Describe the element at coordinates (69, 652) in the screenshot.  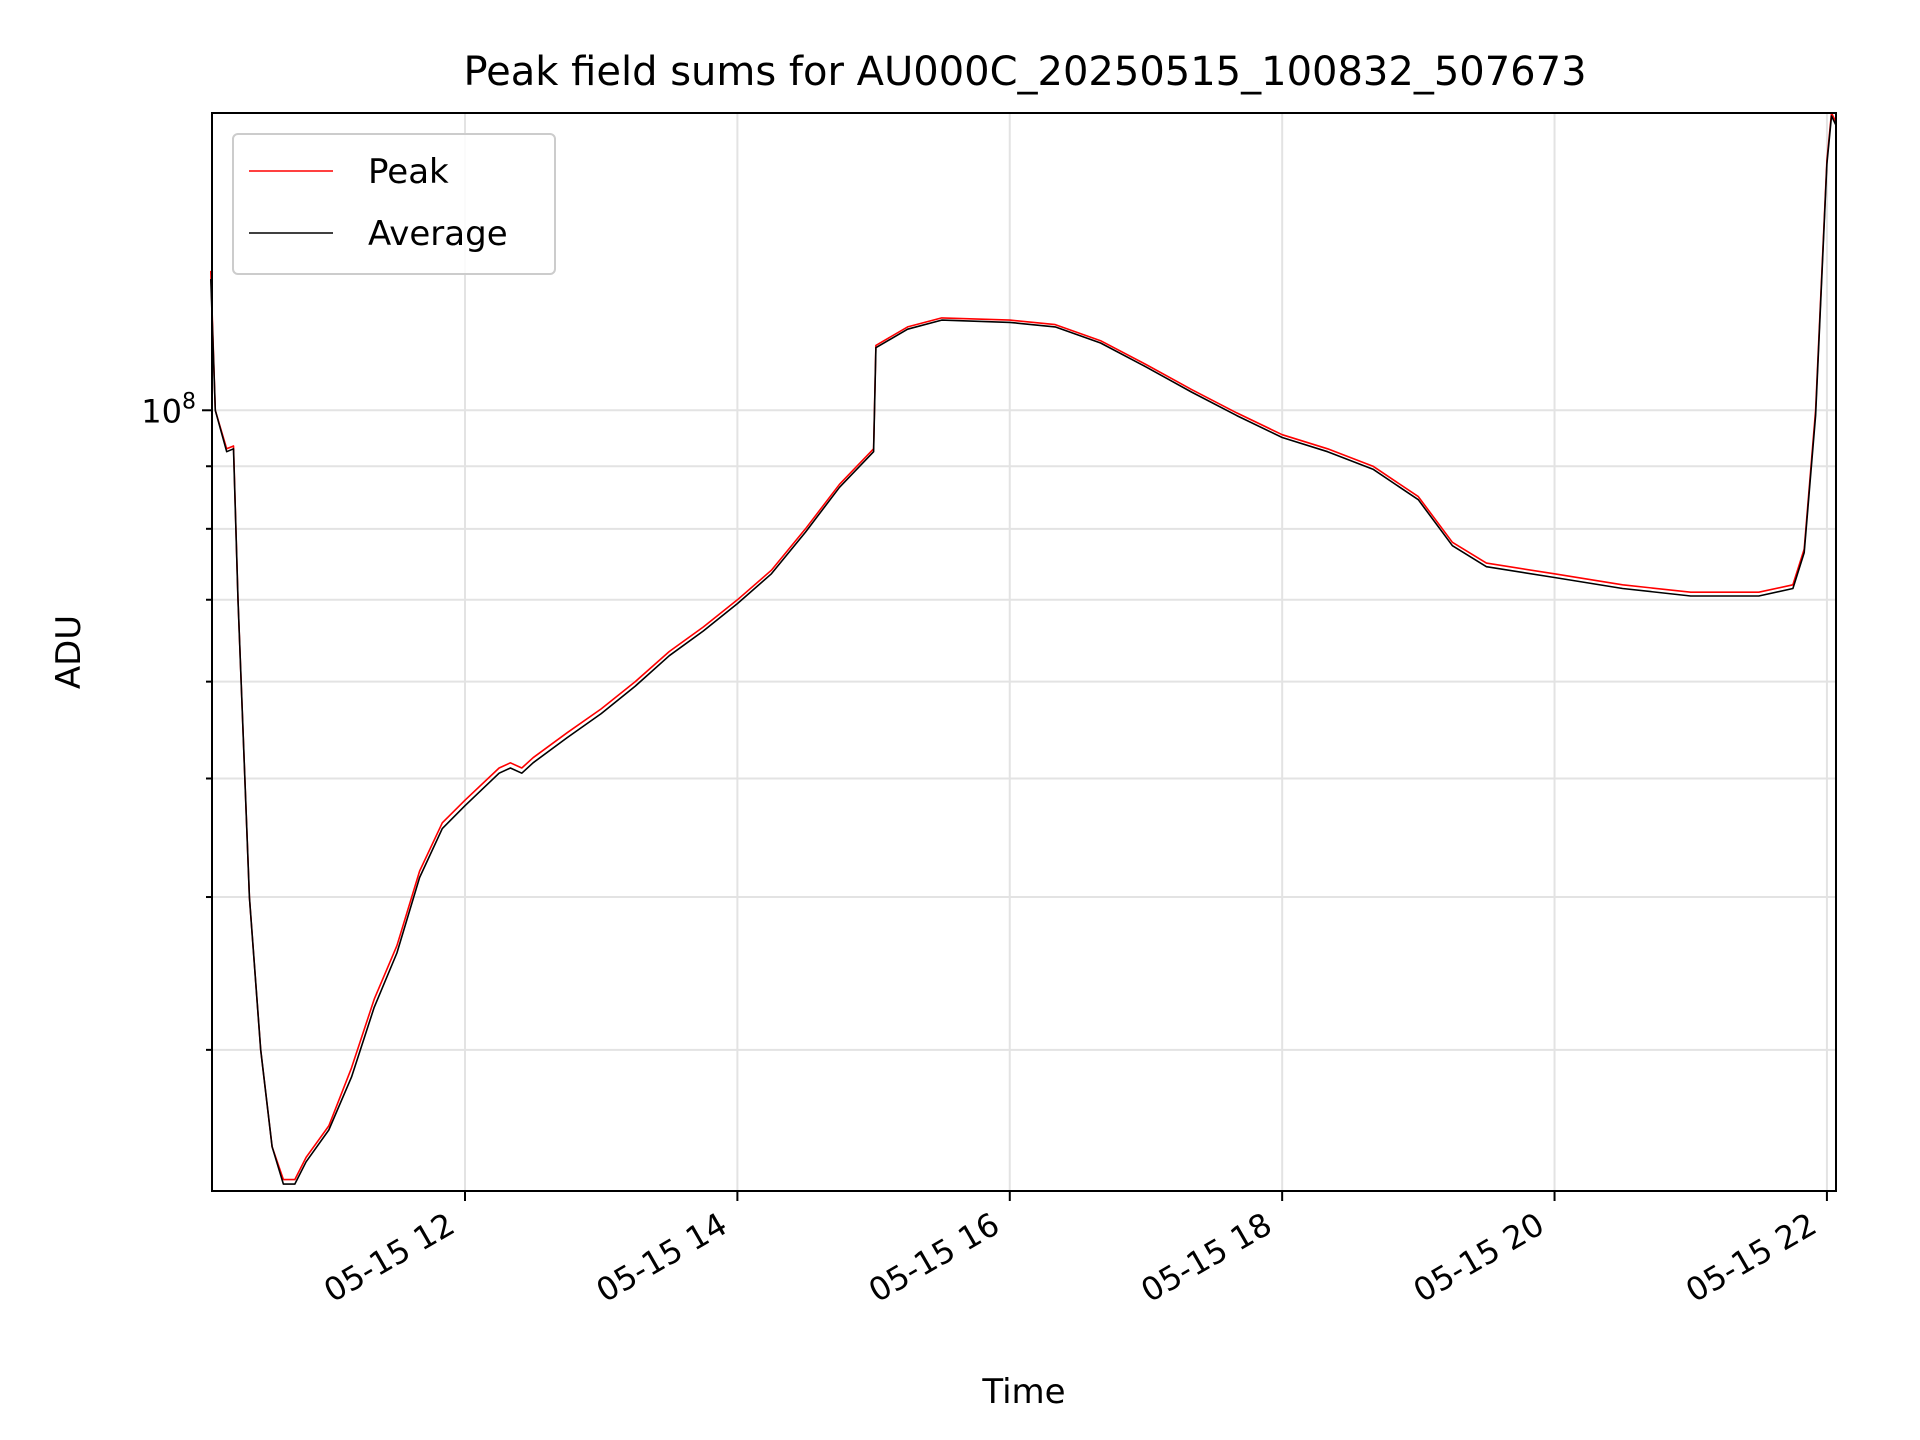
I see `y-axis-label: ADU` at that location.